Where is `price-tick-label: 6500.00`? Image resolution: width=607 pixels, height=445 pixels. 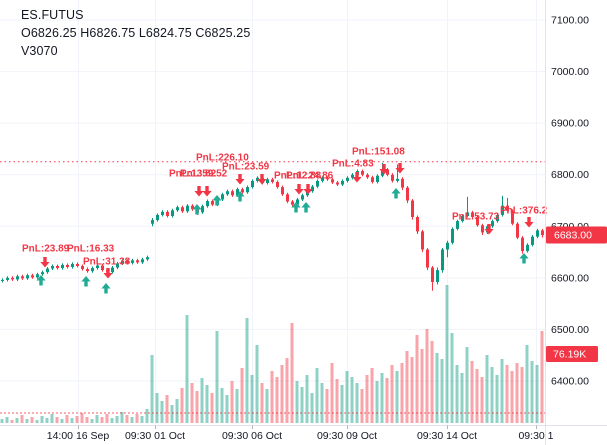
price-tick-label: 6500.00 is located at coordinates (570, 330).